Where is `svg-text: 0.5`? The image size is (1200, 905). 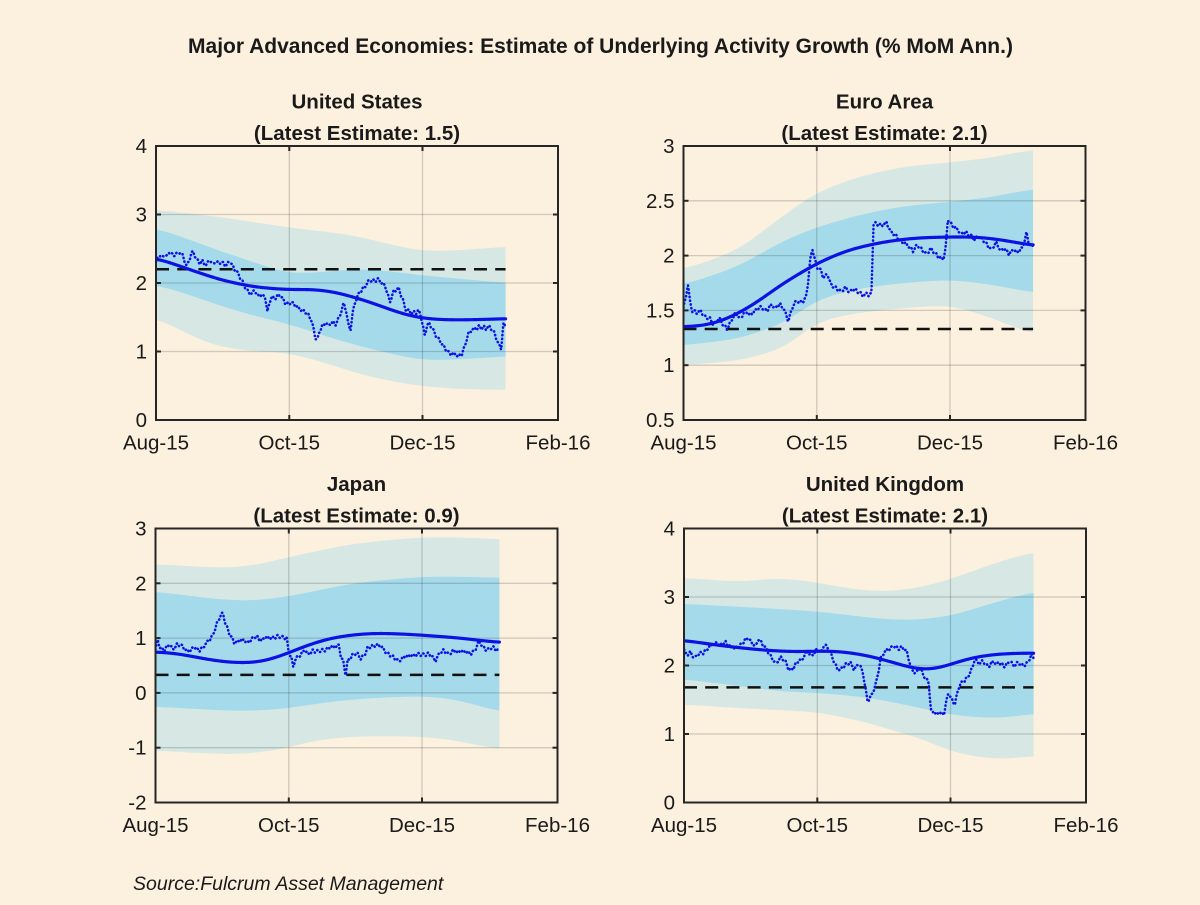
svg-text: 0.5 is located at coordinates (660, 420).